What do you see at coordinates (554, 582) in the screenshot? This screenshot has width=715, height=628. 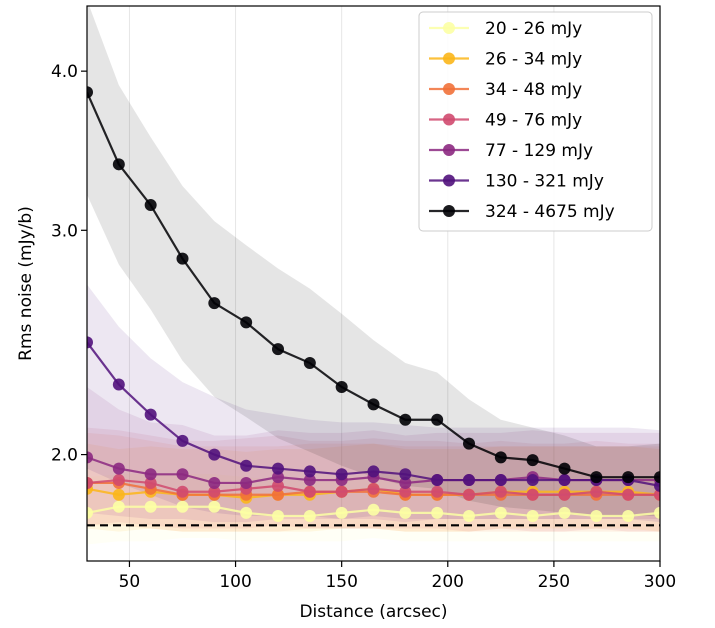 I see `x-tick-label: 250` at bounding box center [554, 582].